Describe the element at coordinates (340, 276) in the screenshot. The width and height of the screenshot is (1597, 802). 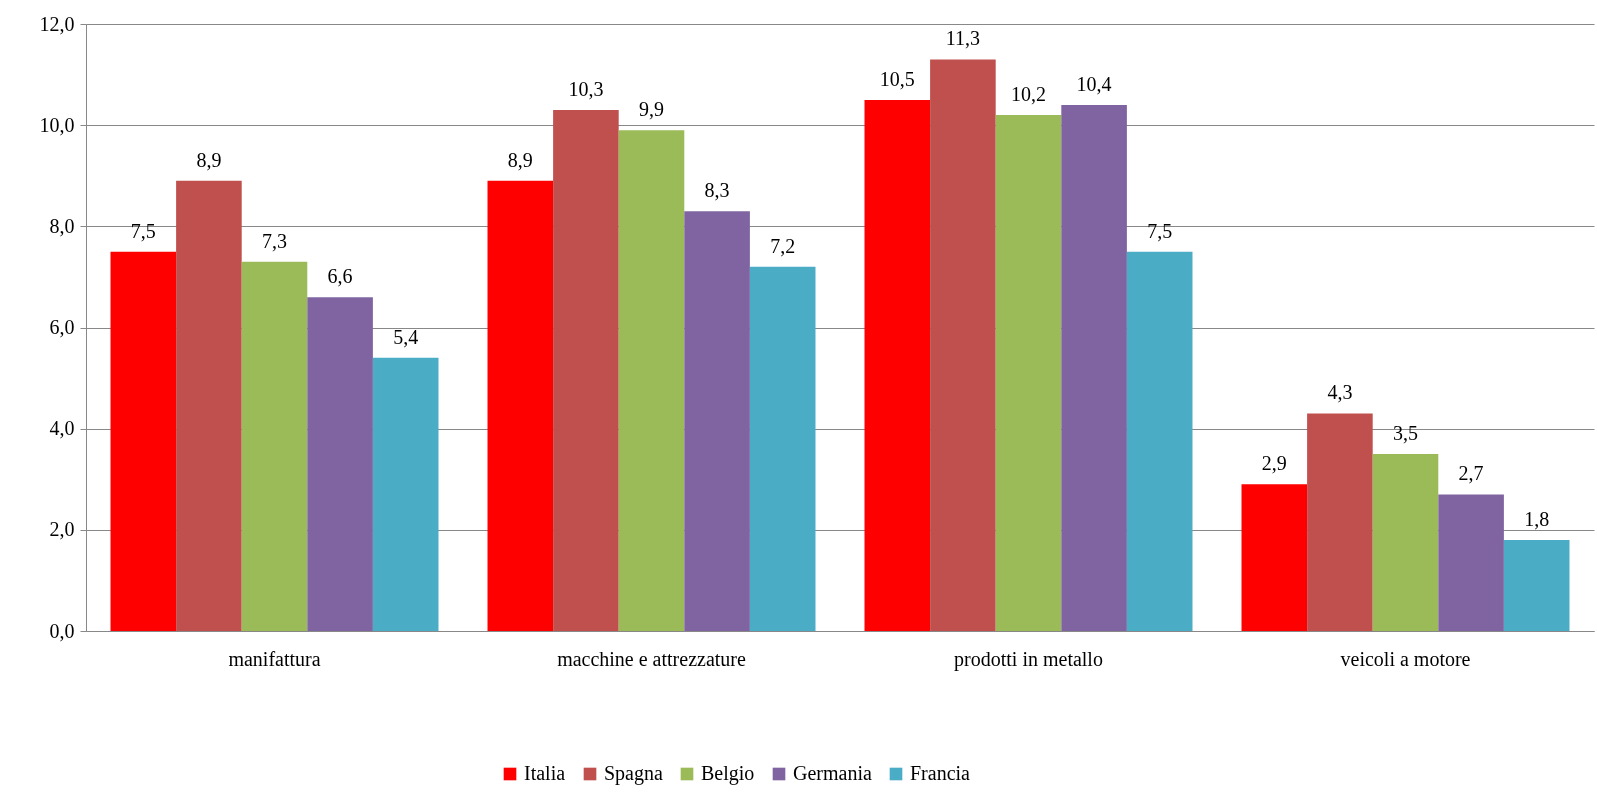
I see `data-label: 6,6` at that location.